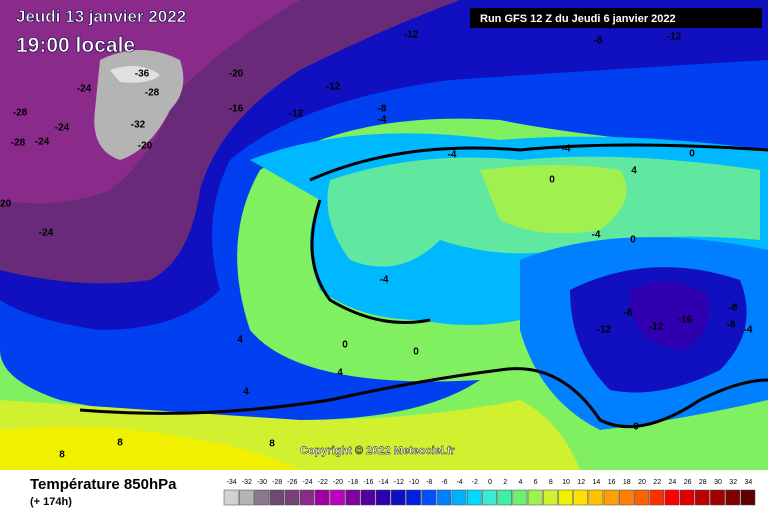 The image size is (768, 517). I want to click on scale-label: 22, so click(657, 482).